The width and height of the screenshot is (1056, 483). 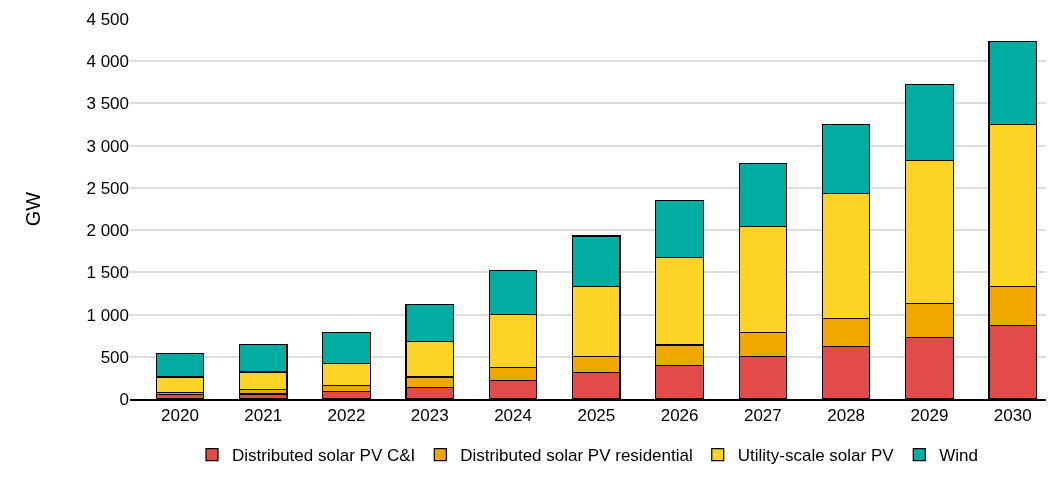 I want to click on x-tick-label: 2029, so click(x=929, y=416).